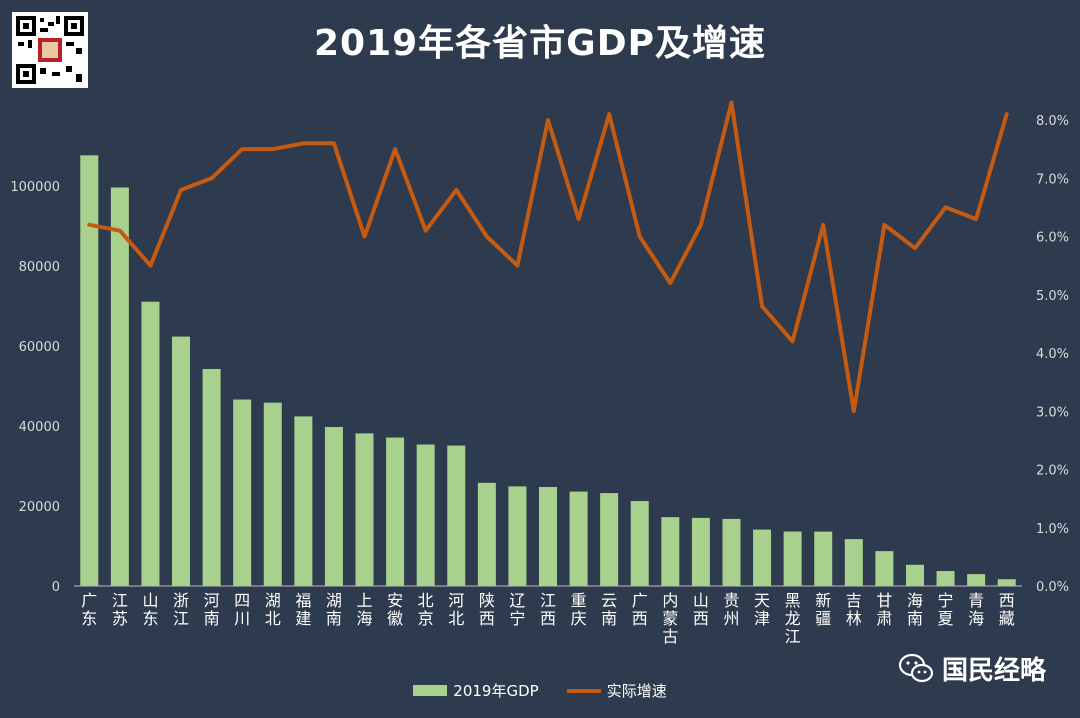 The image size is (1080, 718). I want to click on x-tick-label: 江苏, so click(120, 609).